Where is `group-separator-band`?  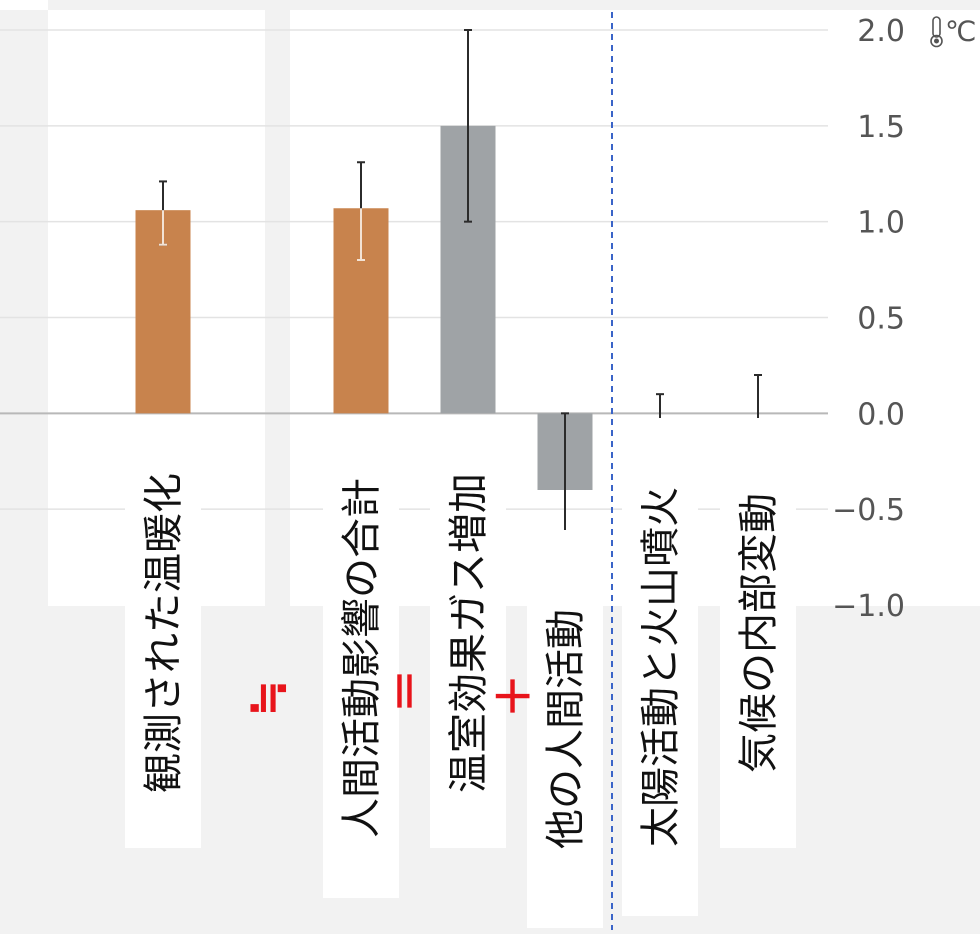 group-separator-band is located at coordinates (277, 308).